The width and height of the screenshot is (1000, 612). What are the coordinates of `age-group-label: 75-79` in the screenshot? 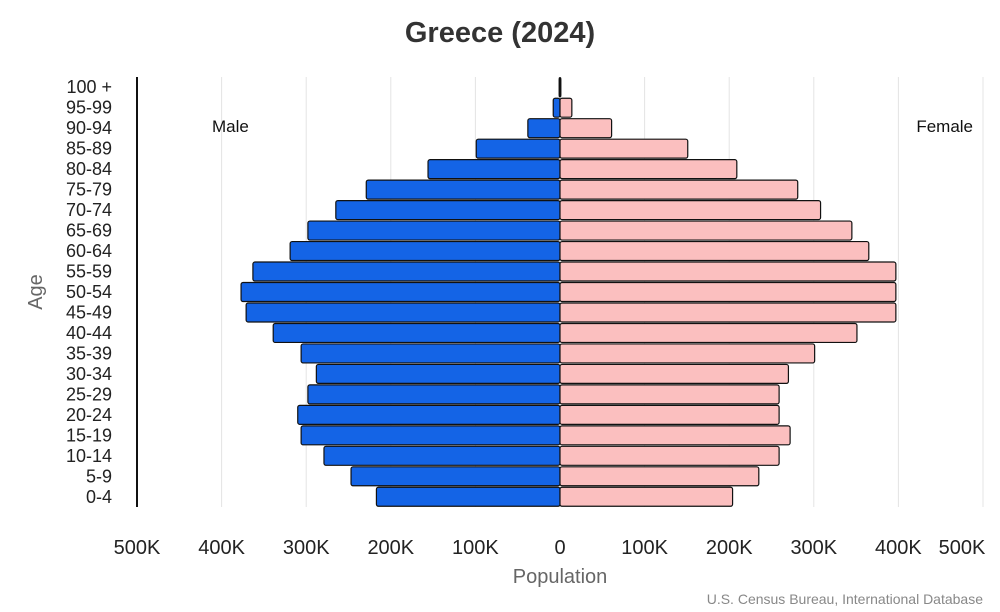 It's located at (89, 190).